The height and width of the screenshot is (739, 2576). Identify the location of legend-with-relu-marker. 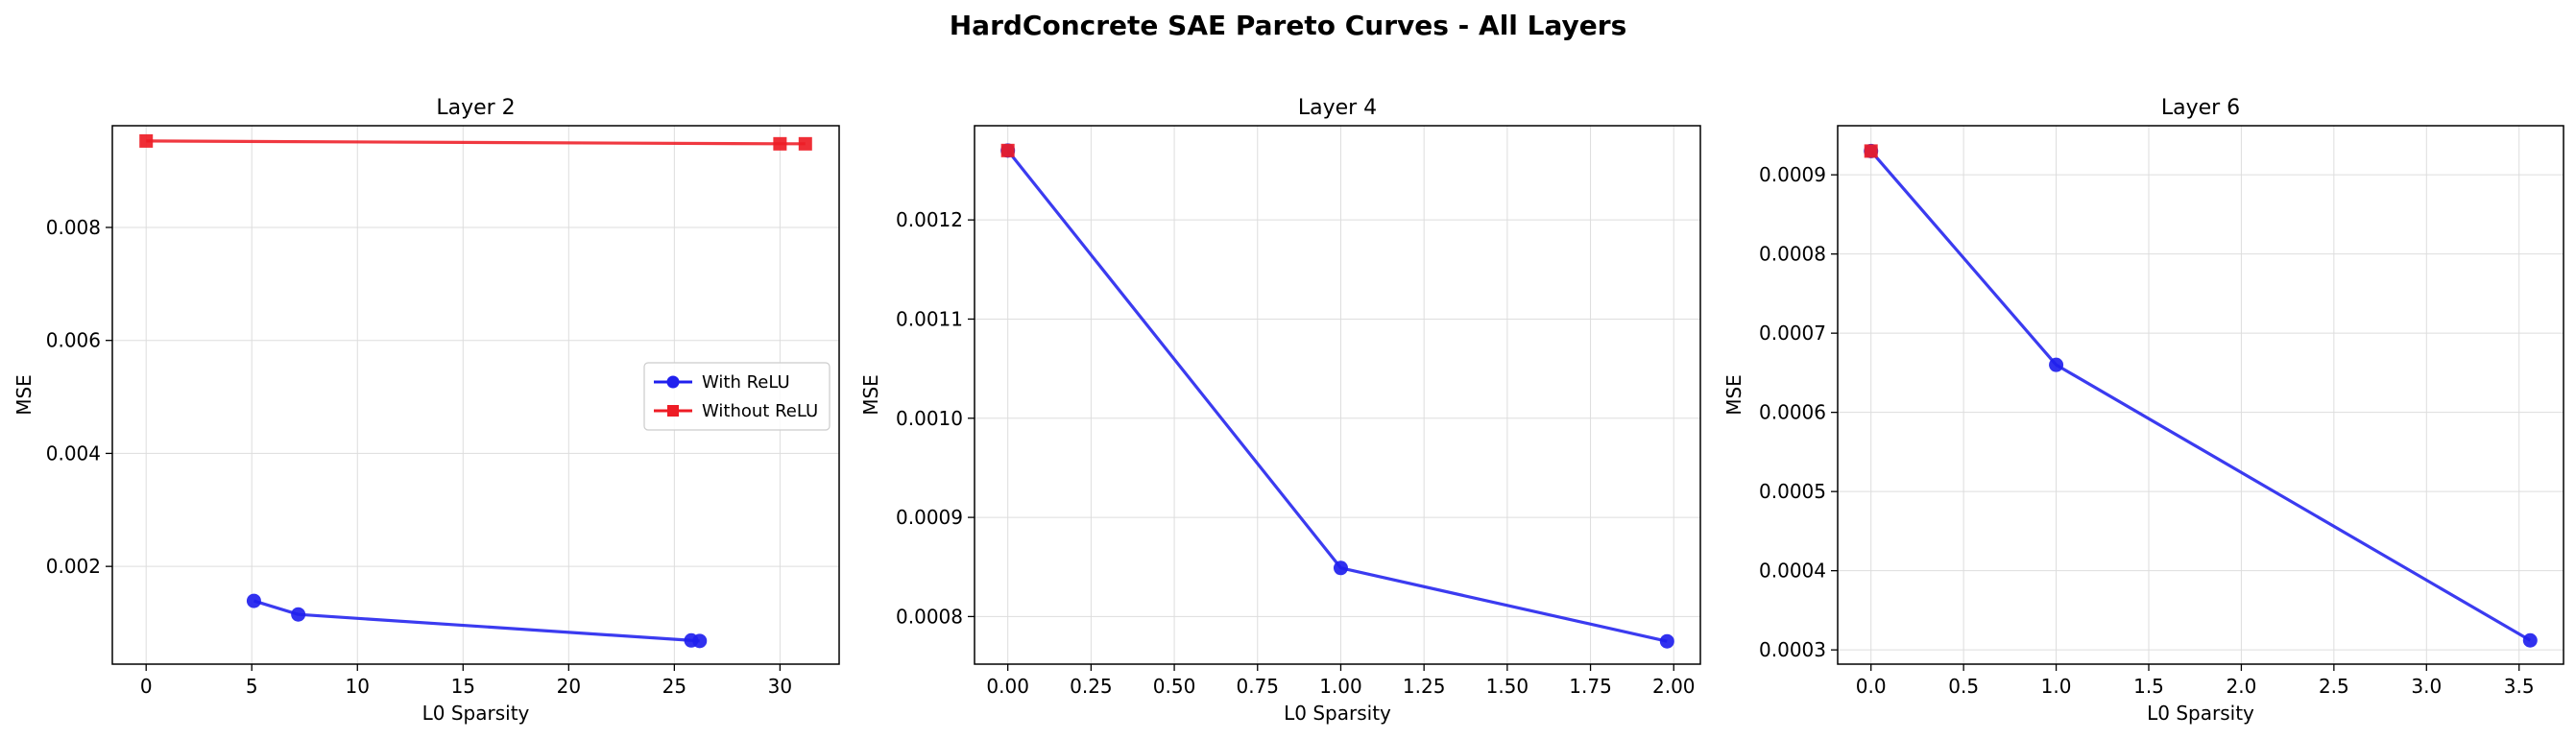
(673, 382).